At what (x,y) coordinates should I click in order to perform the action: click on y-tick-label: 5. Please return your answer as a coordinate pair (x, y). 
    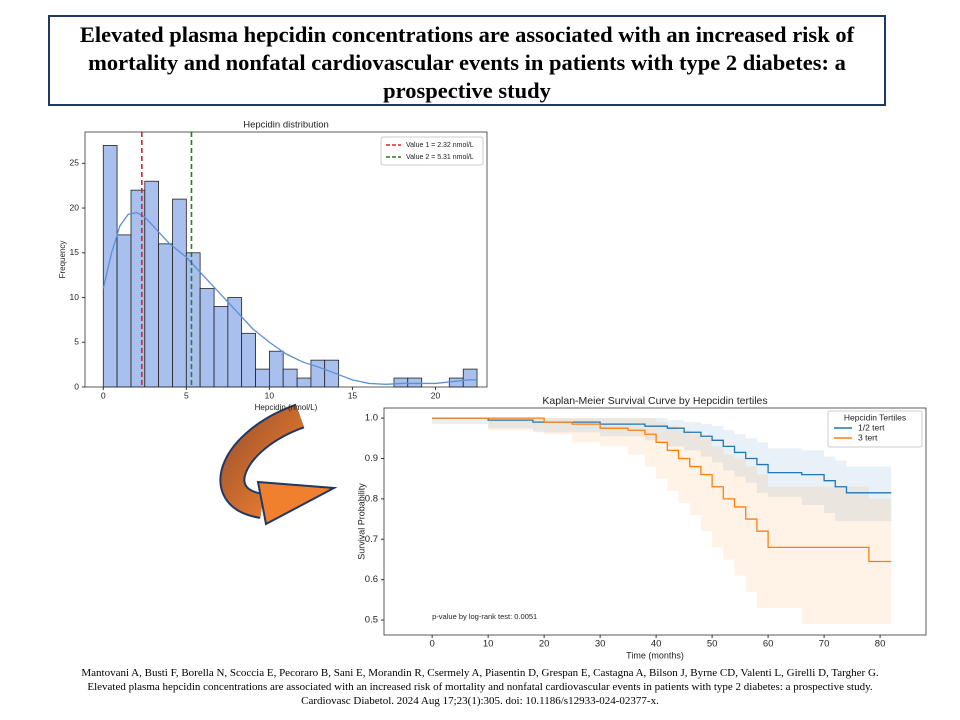
    Looking at the image, I should click on (76, 342).